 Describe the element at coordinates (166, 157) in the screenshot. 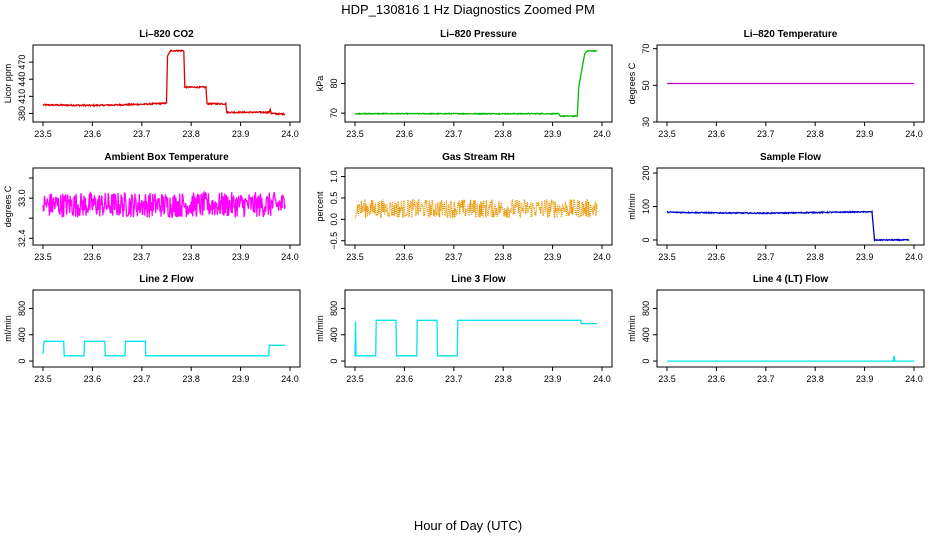

I see `panel-title: Ambient Box Temperature` at that location.